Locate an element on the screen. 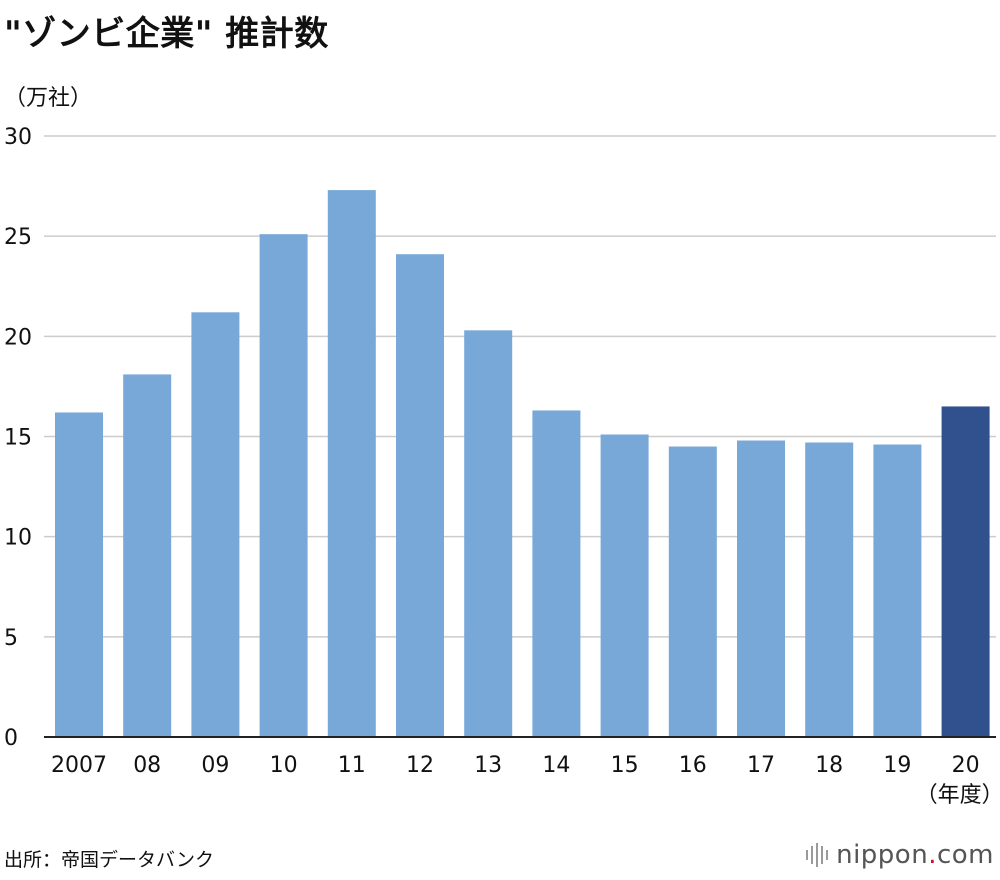 The width and height of the screenshot is (1000, 880). y-tick-label: 10 is located at coordinates (18, 538).